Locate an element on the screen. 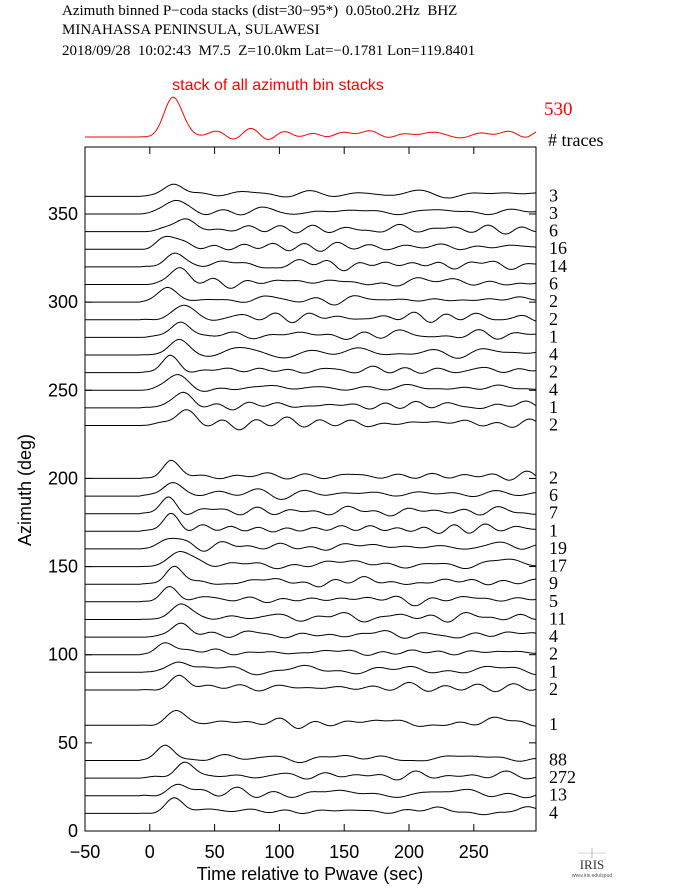 The height and width of the screenshot is (896, 695). iris-logo: IRIS www.iris.edu/spud is located at coordinates (592, 863).